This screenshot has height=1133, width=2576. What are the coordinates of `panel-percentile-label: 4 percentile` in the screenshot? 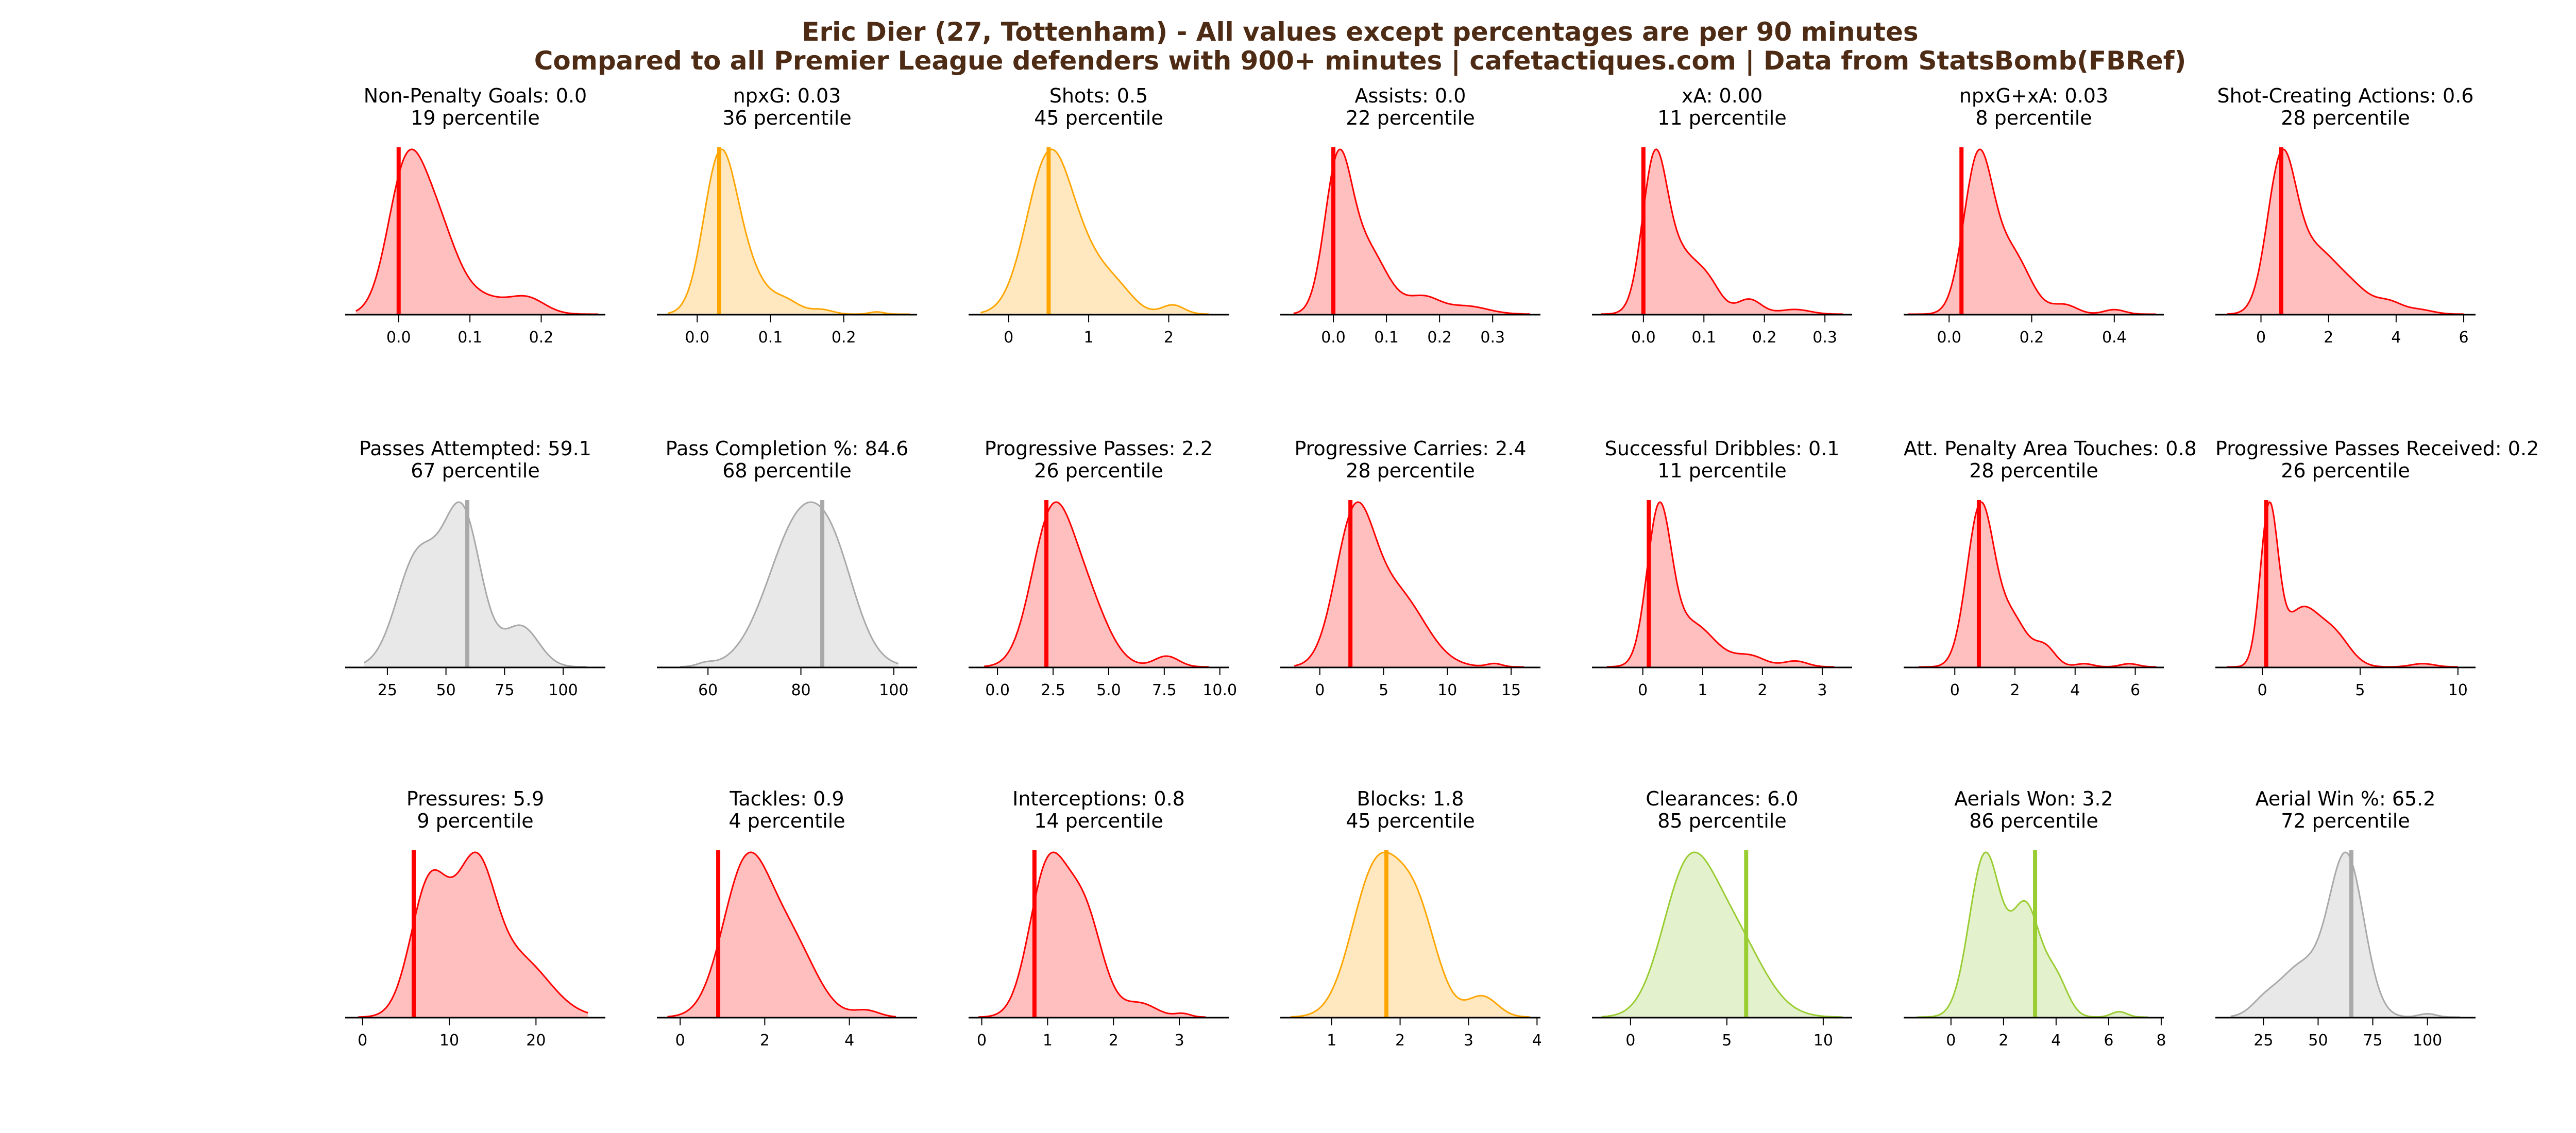 It's located at (786, 821).